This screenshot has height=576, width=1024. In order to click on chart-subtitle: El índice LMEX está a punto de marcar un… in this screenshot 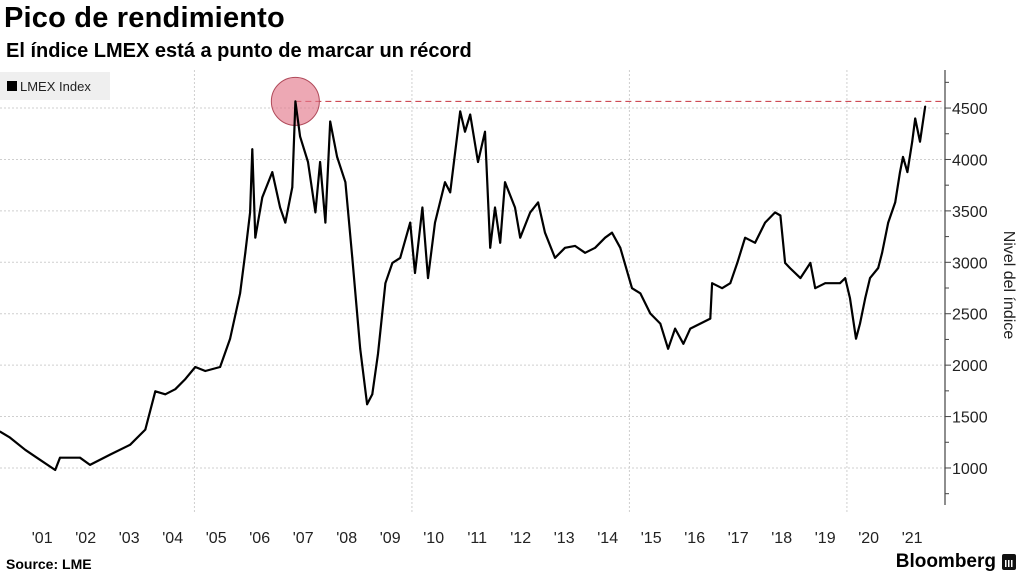, I will do `click(239, 51)`.